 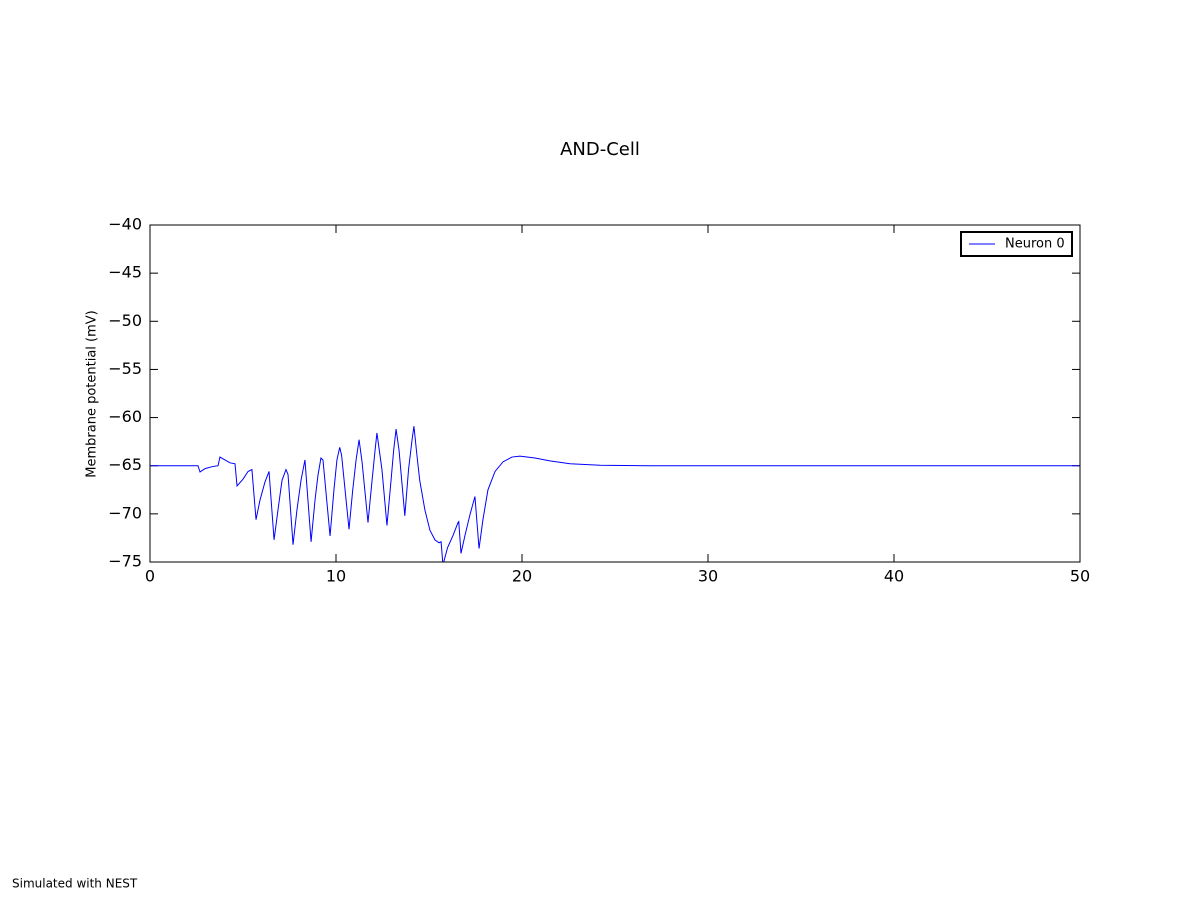 I want to click on y-tick-label: −55, so click(x=125, y=368).